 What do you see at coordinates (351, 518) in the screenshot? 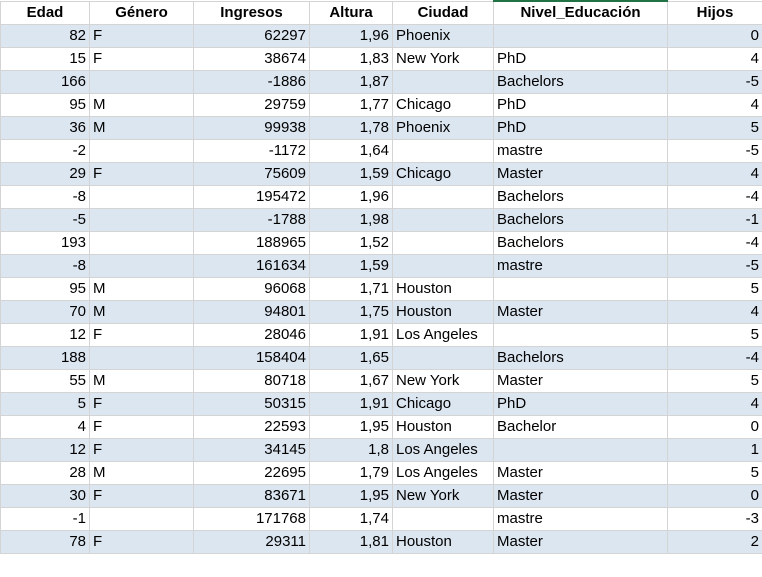
I see `cell-altura: 1,74` at bounding box center [351, 518].